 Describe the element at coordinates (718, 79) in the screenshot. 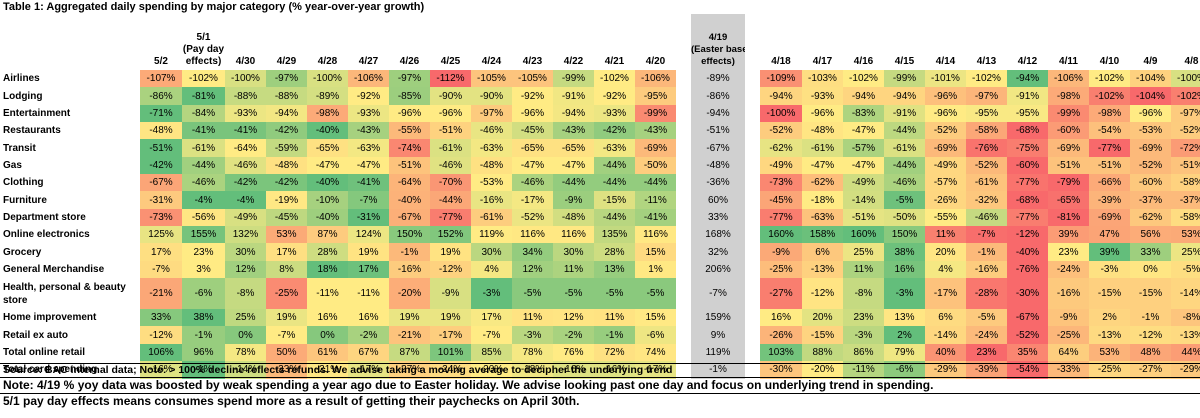

I see `value-cell: -89%` at that location.